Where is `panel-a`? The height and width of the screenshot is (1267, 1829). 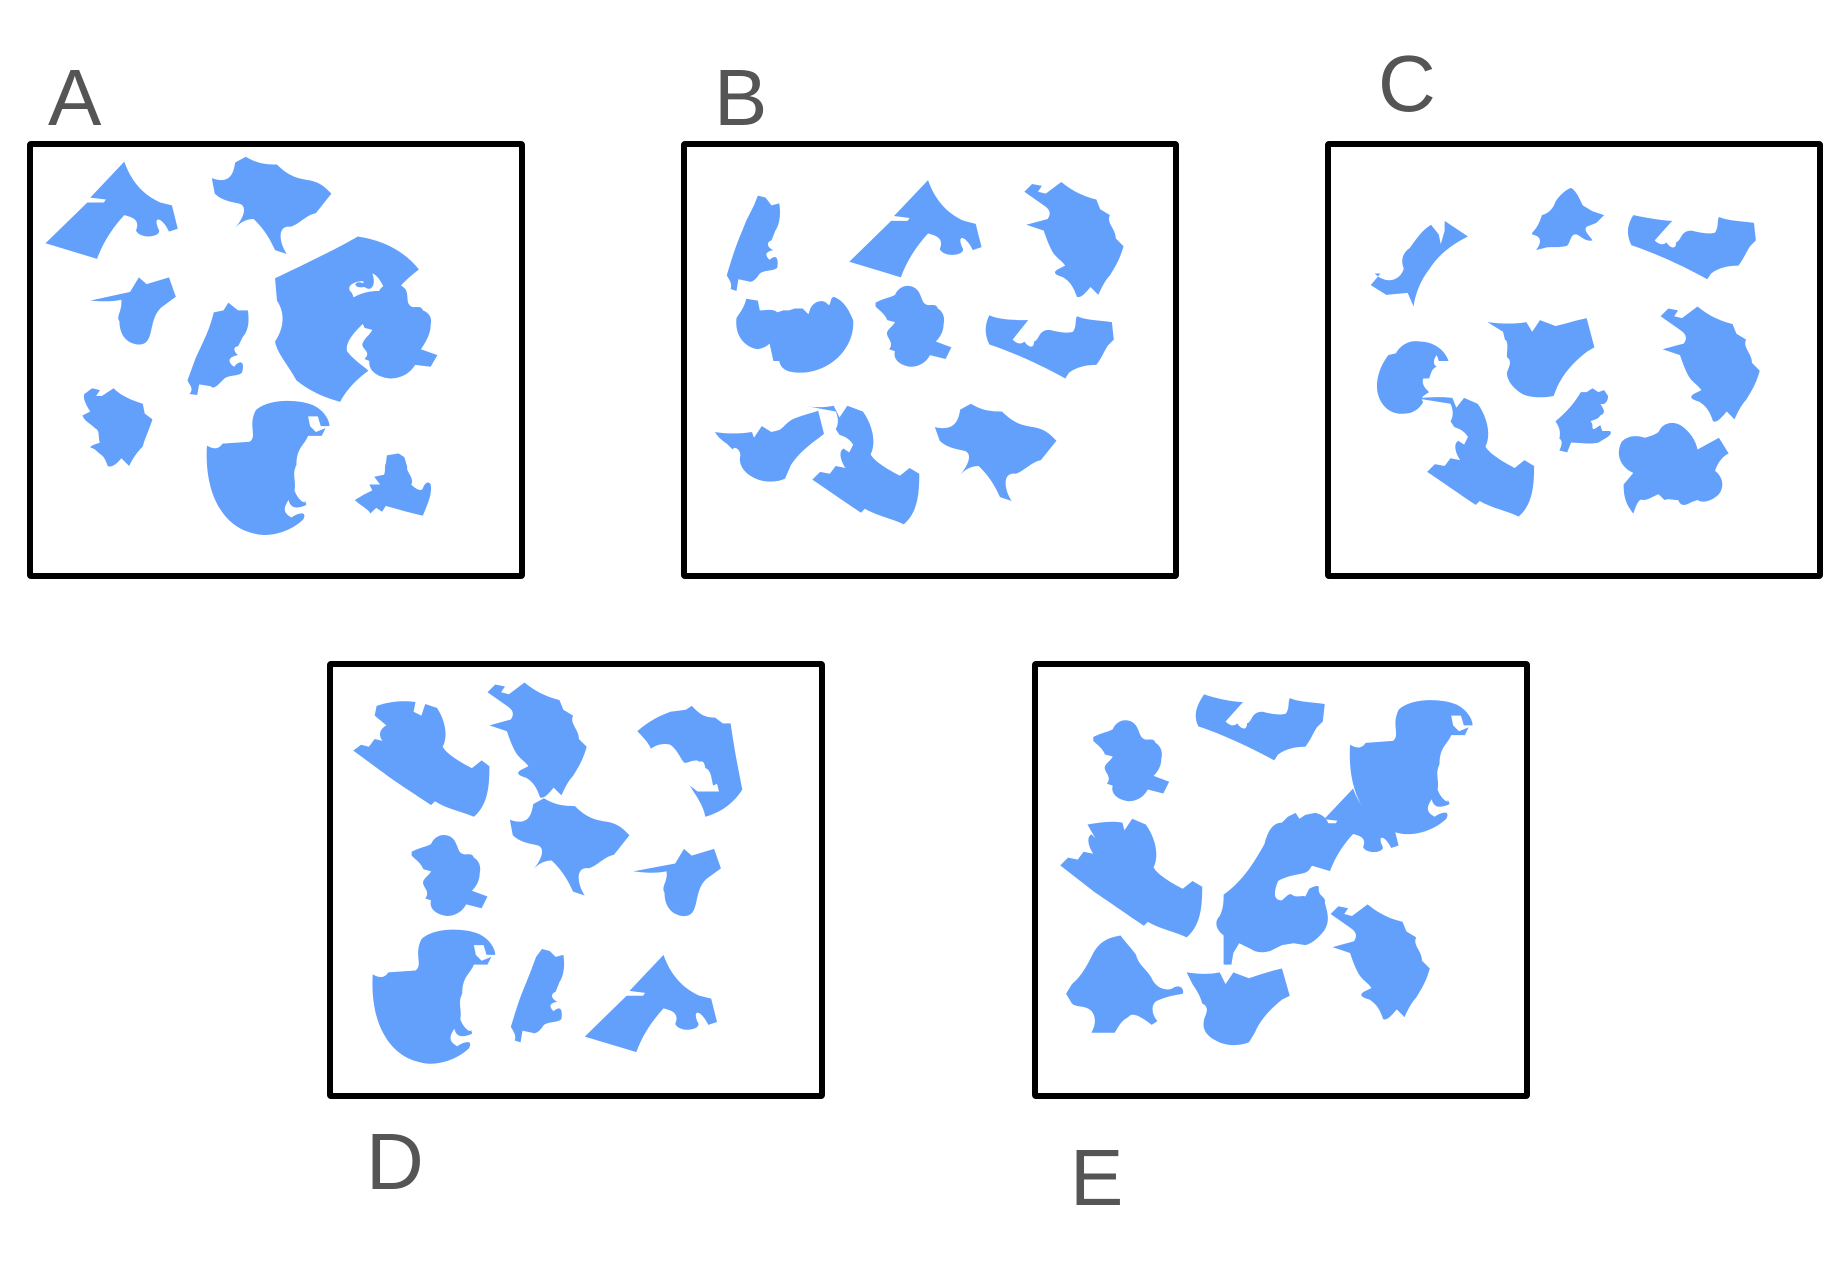
panel-a is located at coordinates (276, 360).